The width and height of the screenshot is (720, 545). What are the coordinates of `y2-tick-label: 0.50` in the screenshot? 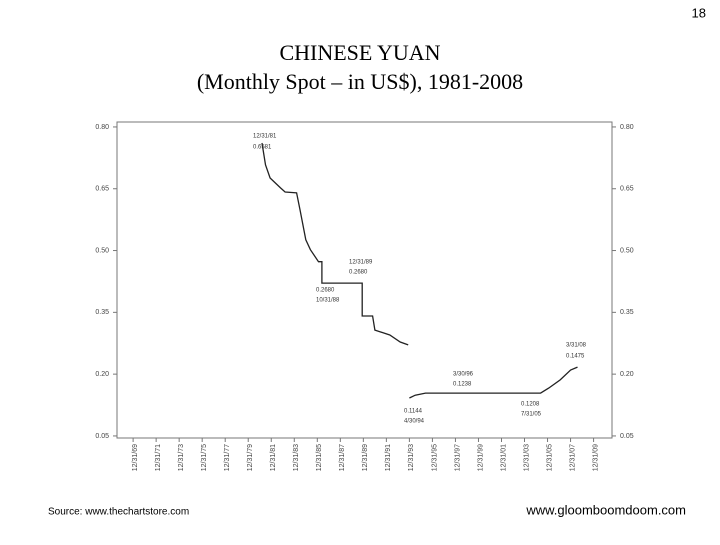 It's located at (627, 250).